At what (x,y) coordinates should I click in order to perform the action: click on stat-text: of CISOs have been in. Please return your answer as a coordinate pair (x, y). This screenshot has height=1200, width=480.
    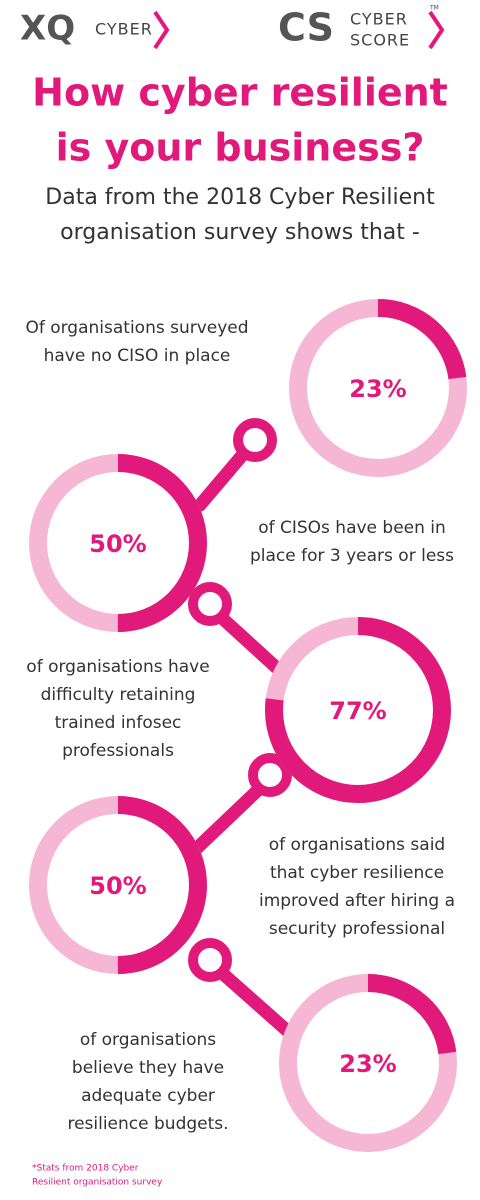
    Looking at the image, I should click on (352, 528).